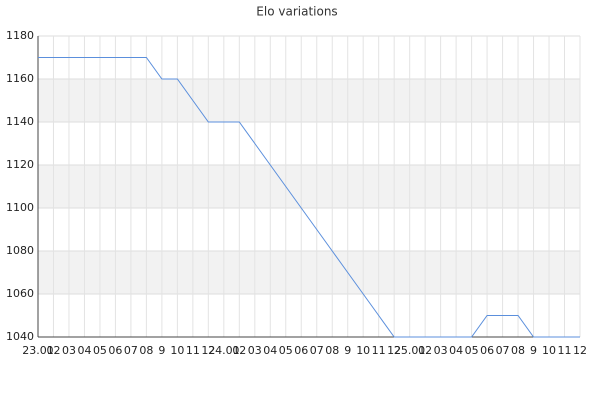 This screenshot has width=600, height=400. What do you see at coordinates (224, 350) in the screenshot?
I see `x-tick-label: 24.01` at bounding box center [224, 350].